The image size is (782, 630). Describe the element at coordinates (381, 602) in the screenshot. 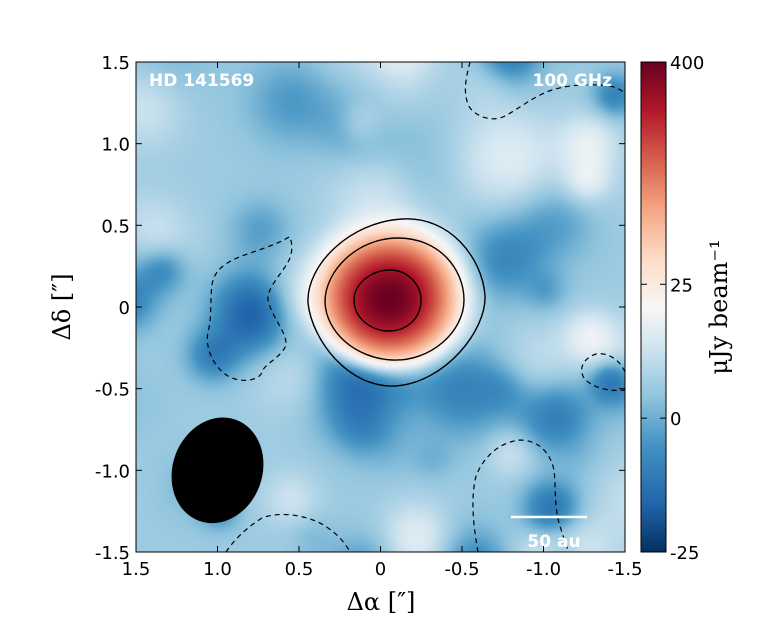

I see `x-axis-label: Δα [″]` at that location.